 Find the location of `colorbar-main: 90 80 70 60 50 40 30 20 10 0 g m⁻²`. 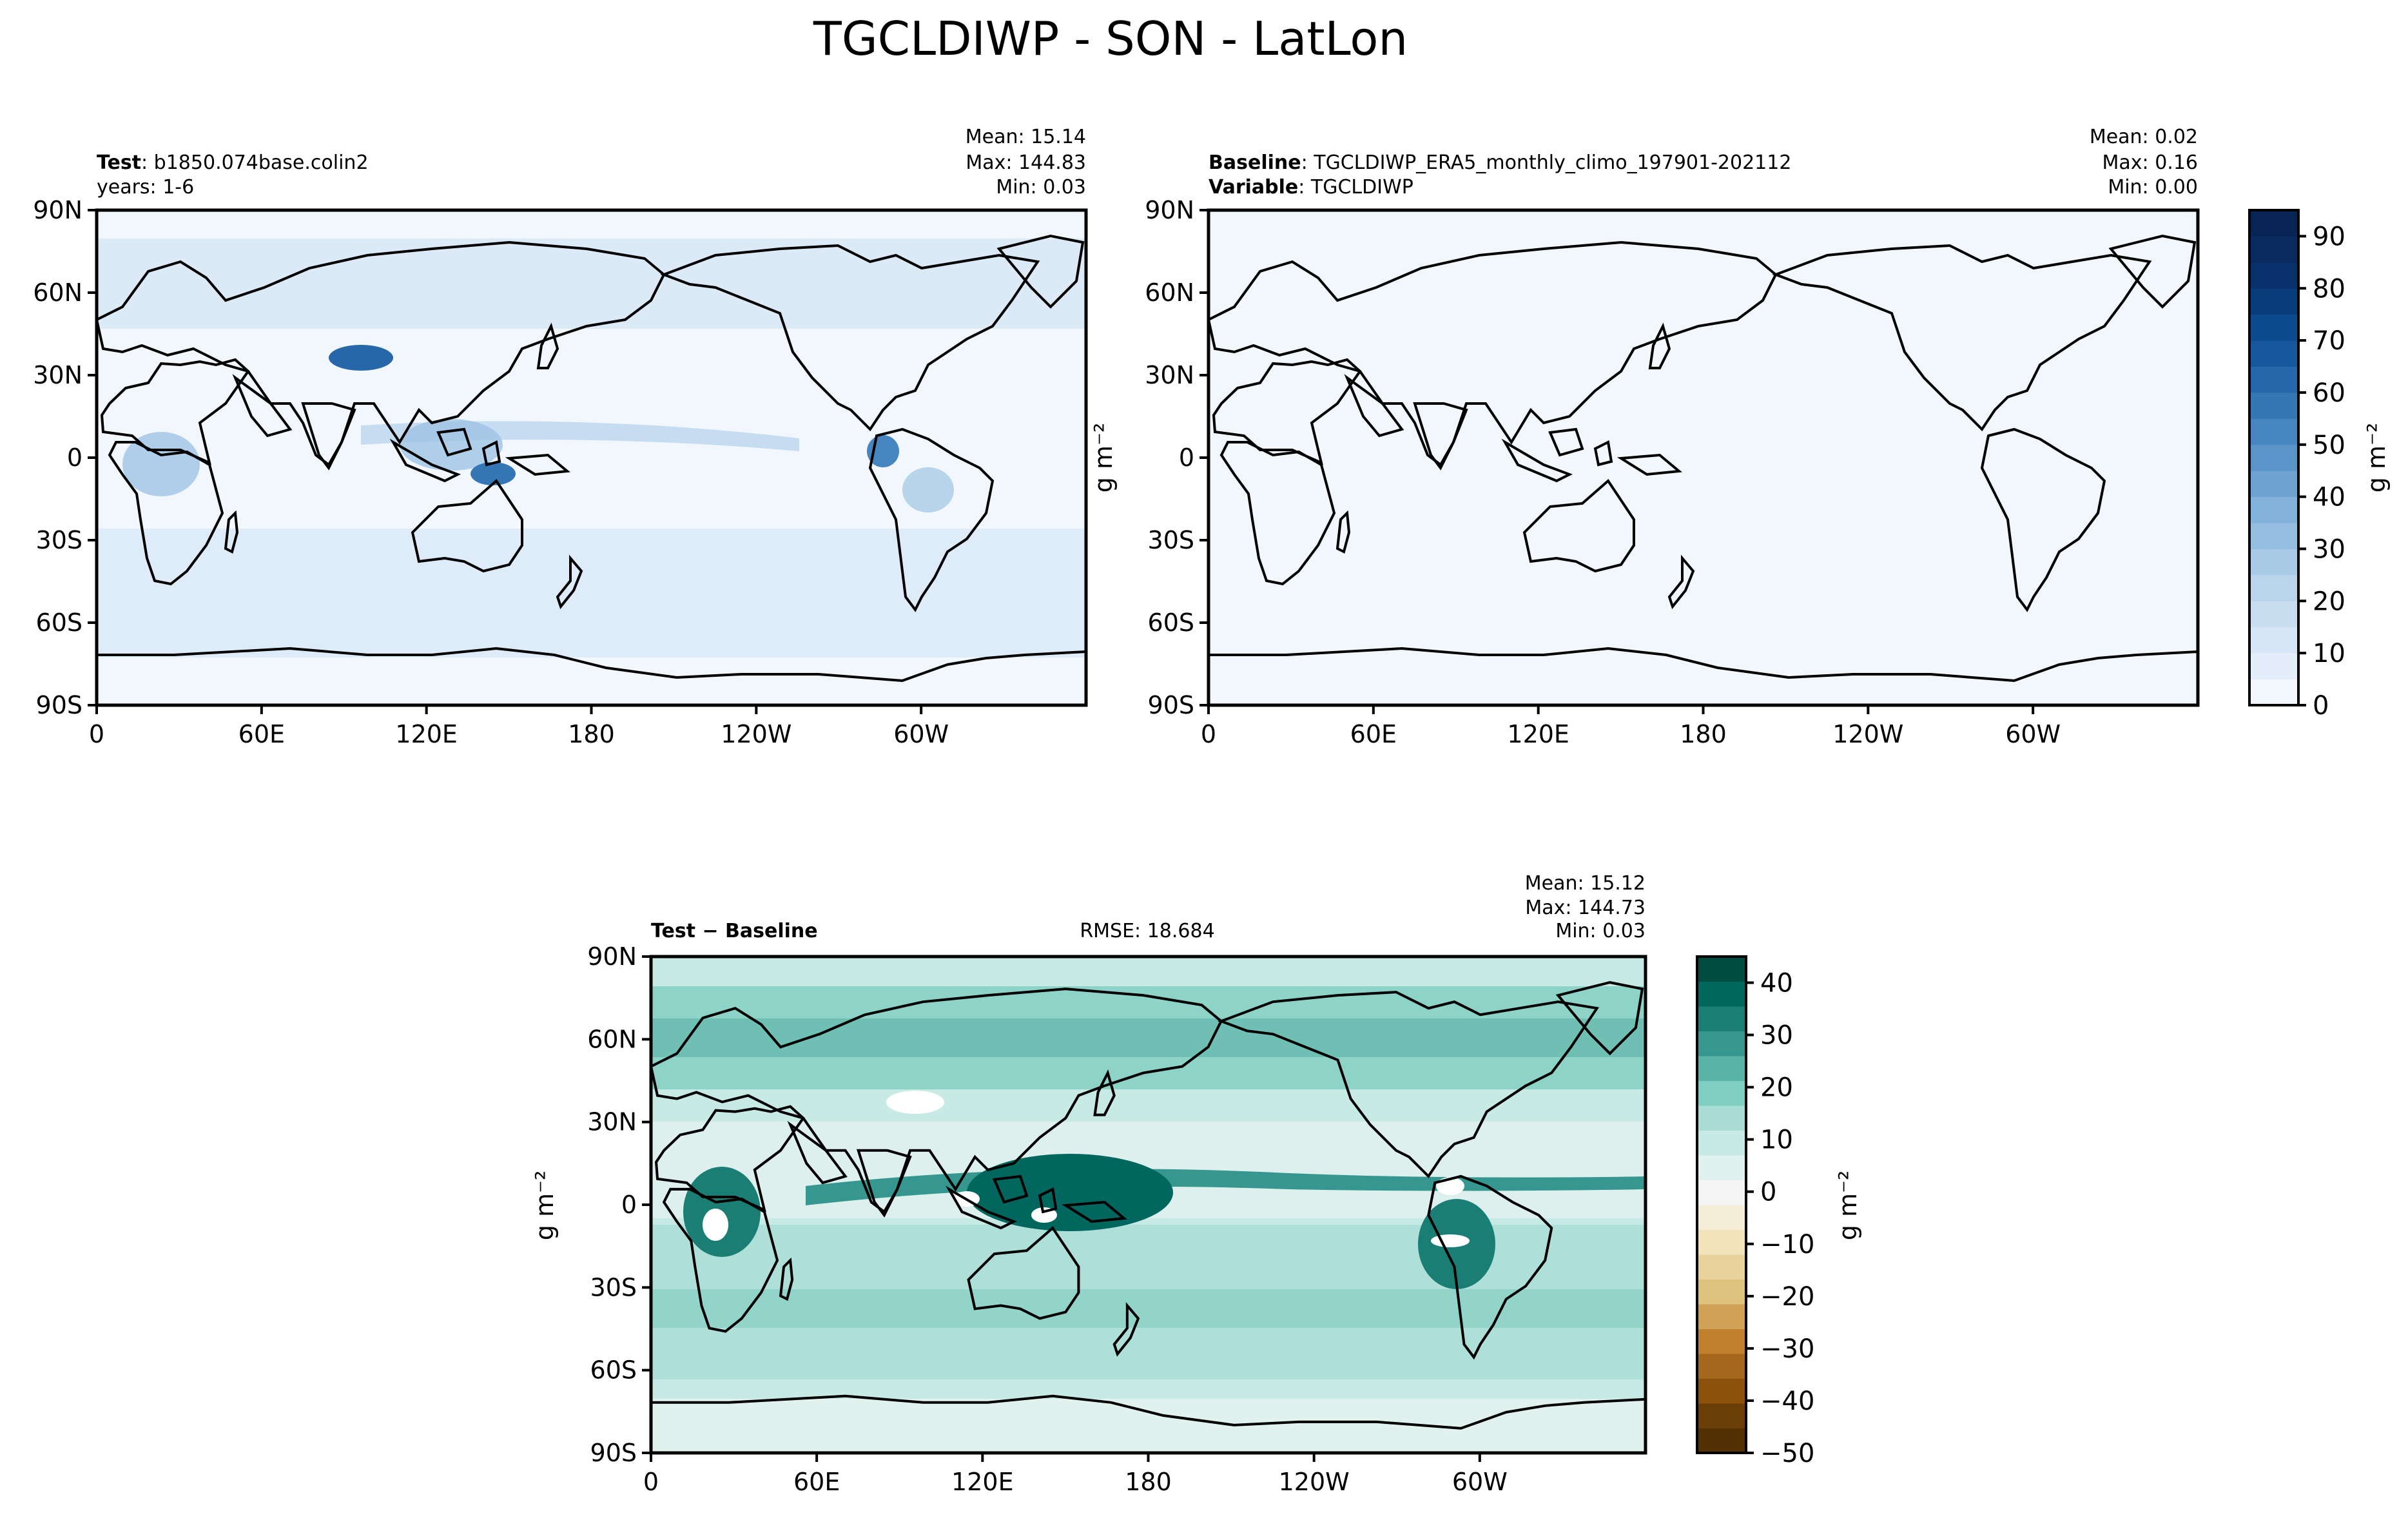

colorbar-main: 90 80 70 60 50 40 30 20 10 0 g m⁻² is located at coordinates (2319, 465).